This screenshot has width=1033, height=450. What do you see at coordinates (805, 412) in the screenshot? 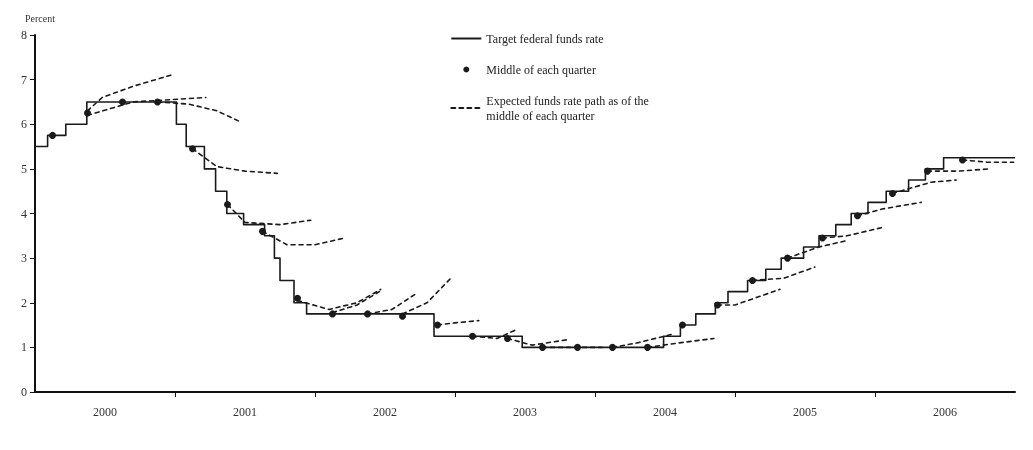
I see `x-tick-label: 2005` at bounding box center [805, 412].